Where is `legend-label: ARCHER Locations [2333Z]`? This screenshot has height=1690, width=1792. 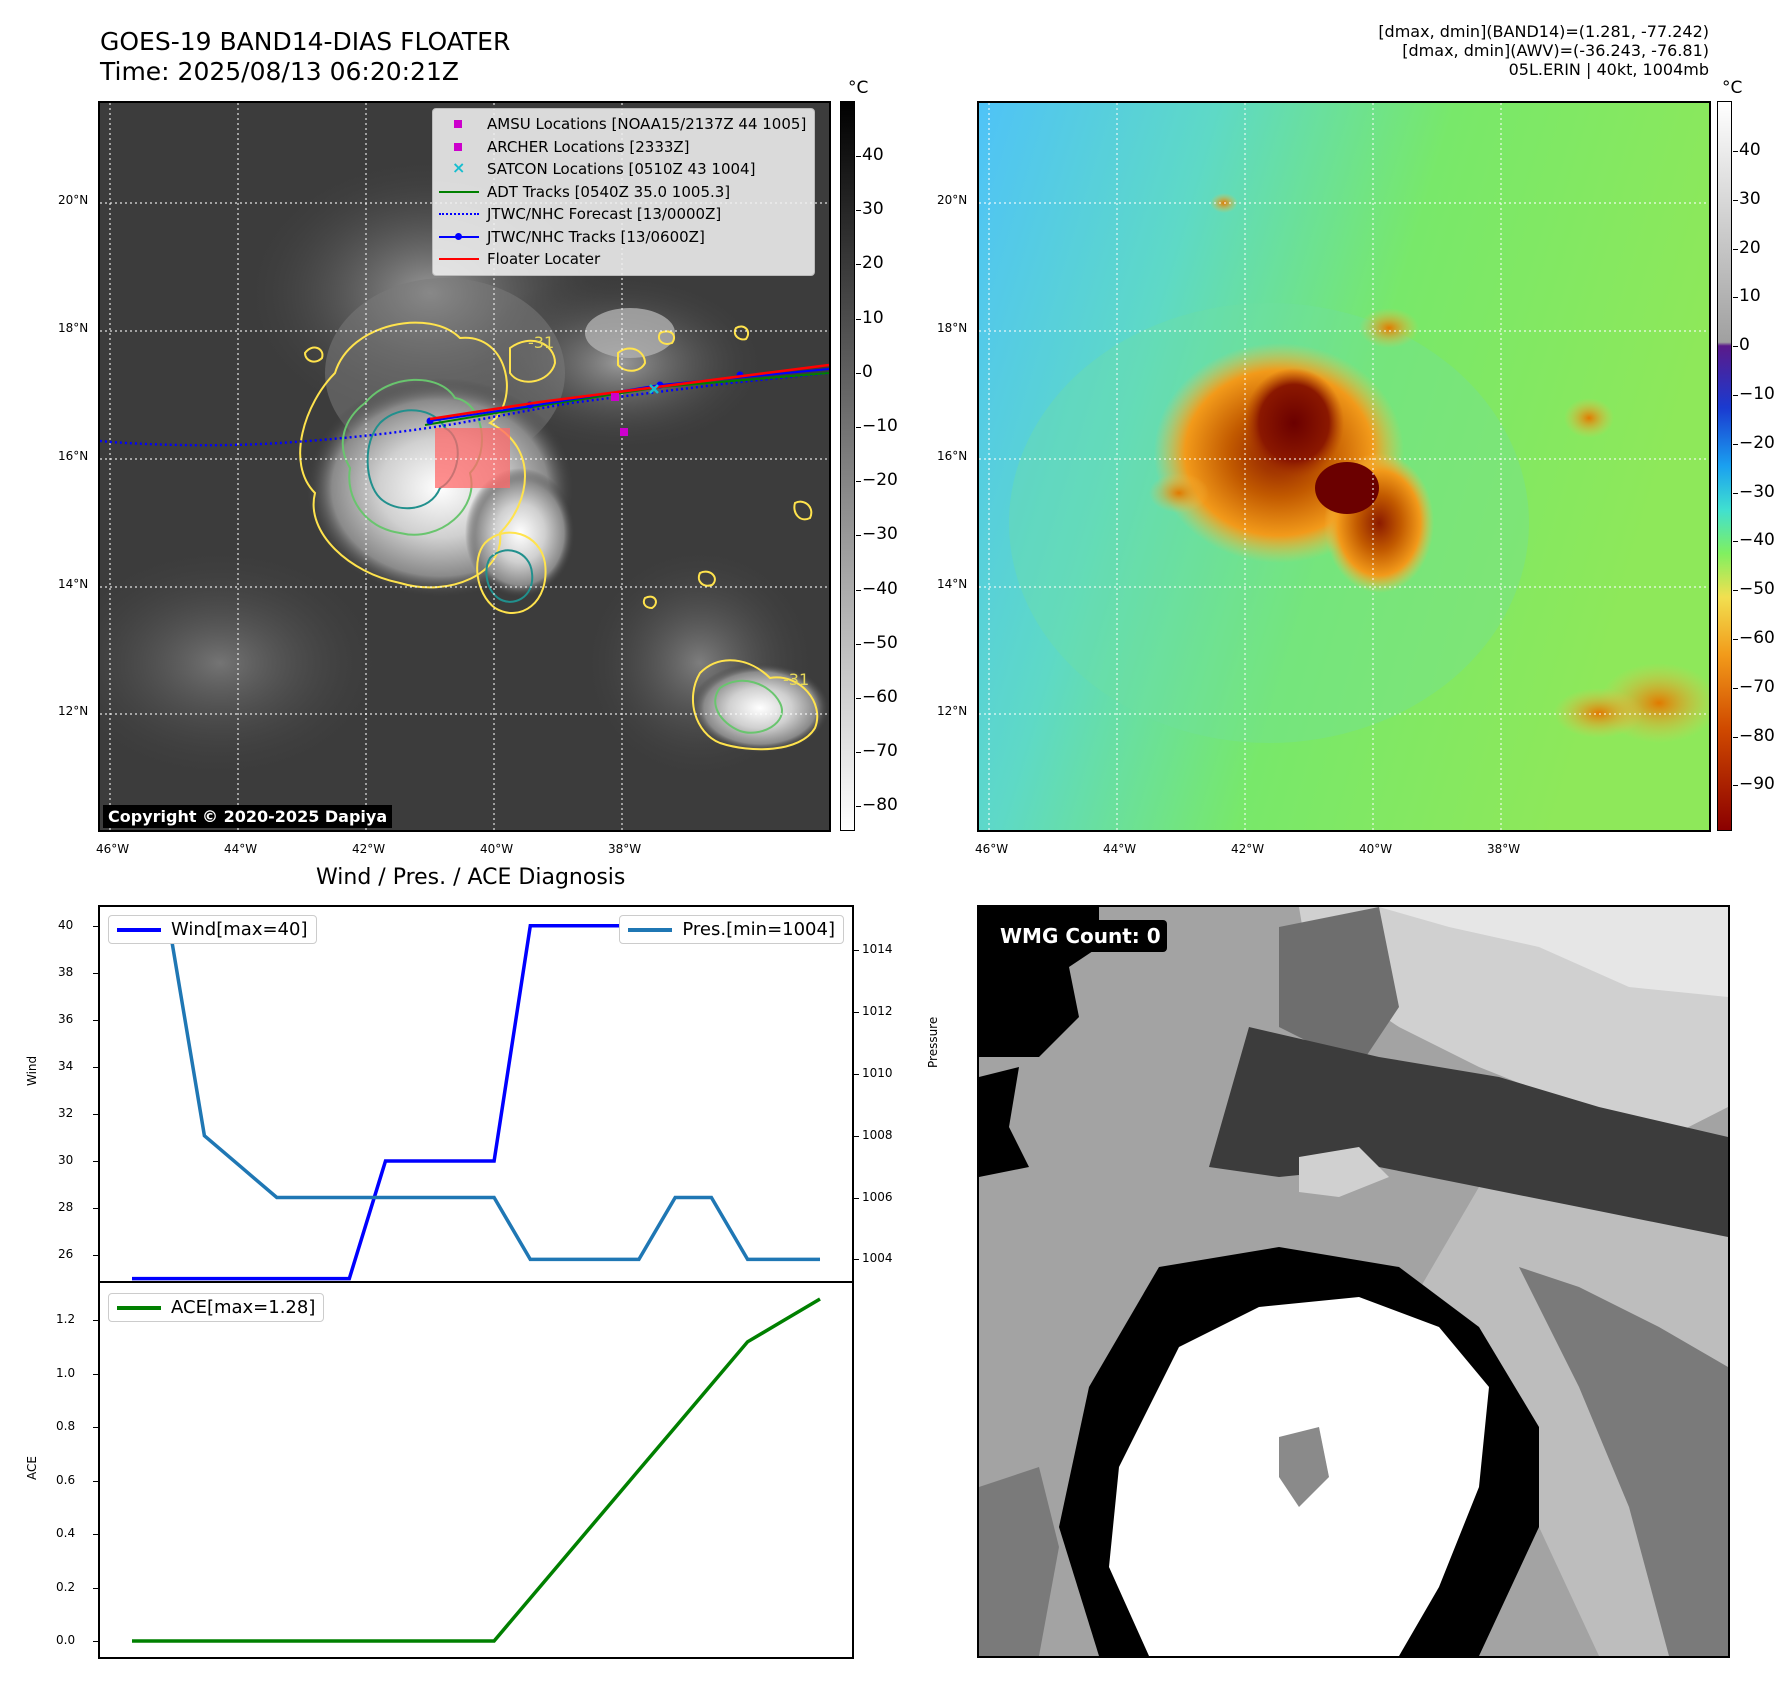 legend-label: ARCHER Locations [2333Z] is located at coordinates (588, 146).